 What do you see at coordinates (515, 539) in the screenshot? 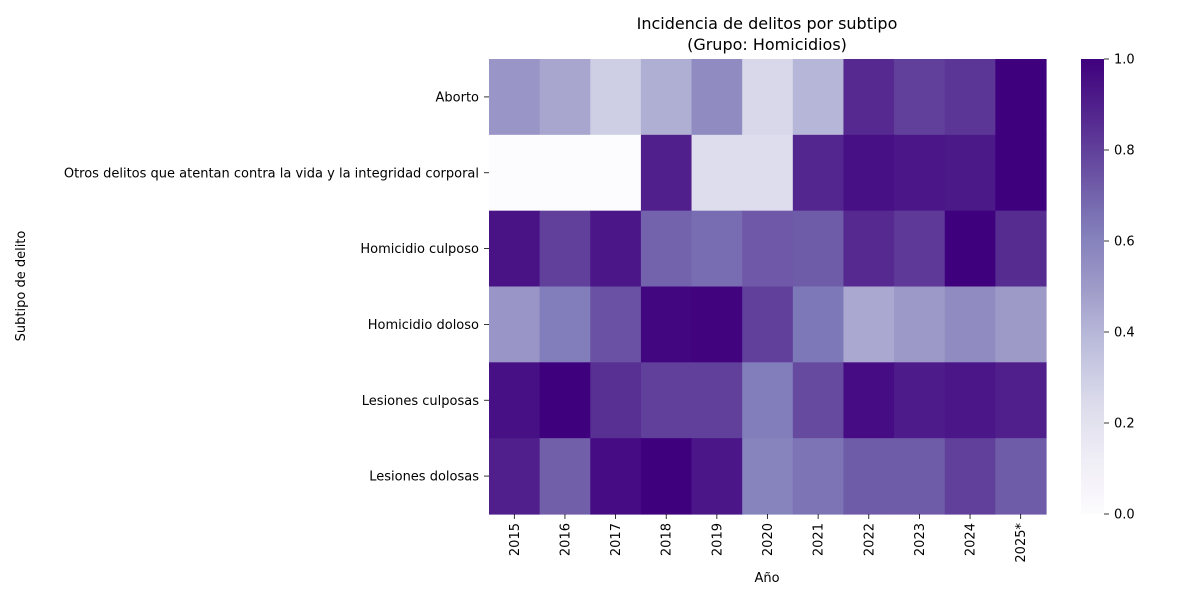
I see `x-tick-label: 2015` at bounding box center [515, 539].